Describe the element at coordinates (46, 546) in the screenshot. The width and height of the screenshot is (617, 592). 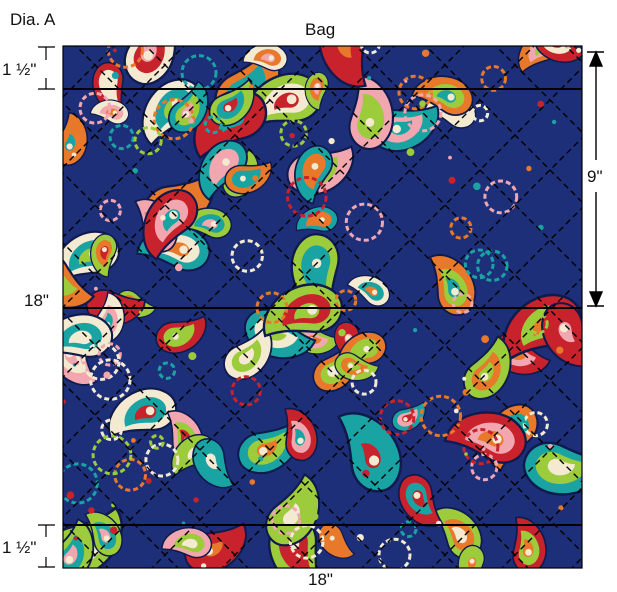
I see `bottom-band-dimension` at that location.